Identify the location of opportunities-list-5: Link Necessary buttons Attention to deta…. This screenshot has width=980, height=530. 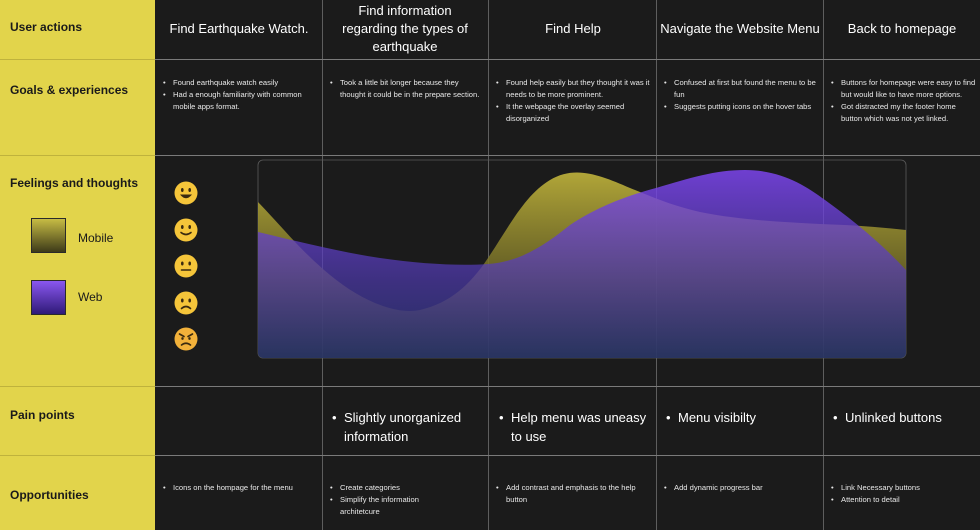
(904, 494).